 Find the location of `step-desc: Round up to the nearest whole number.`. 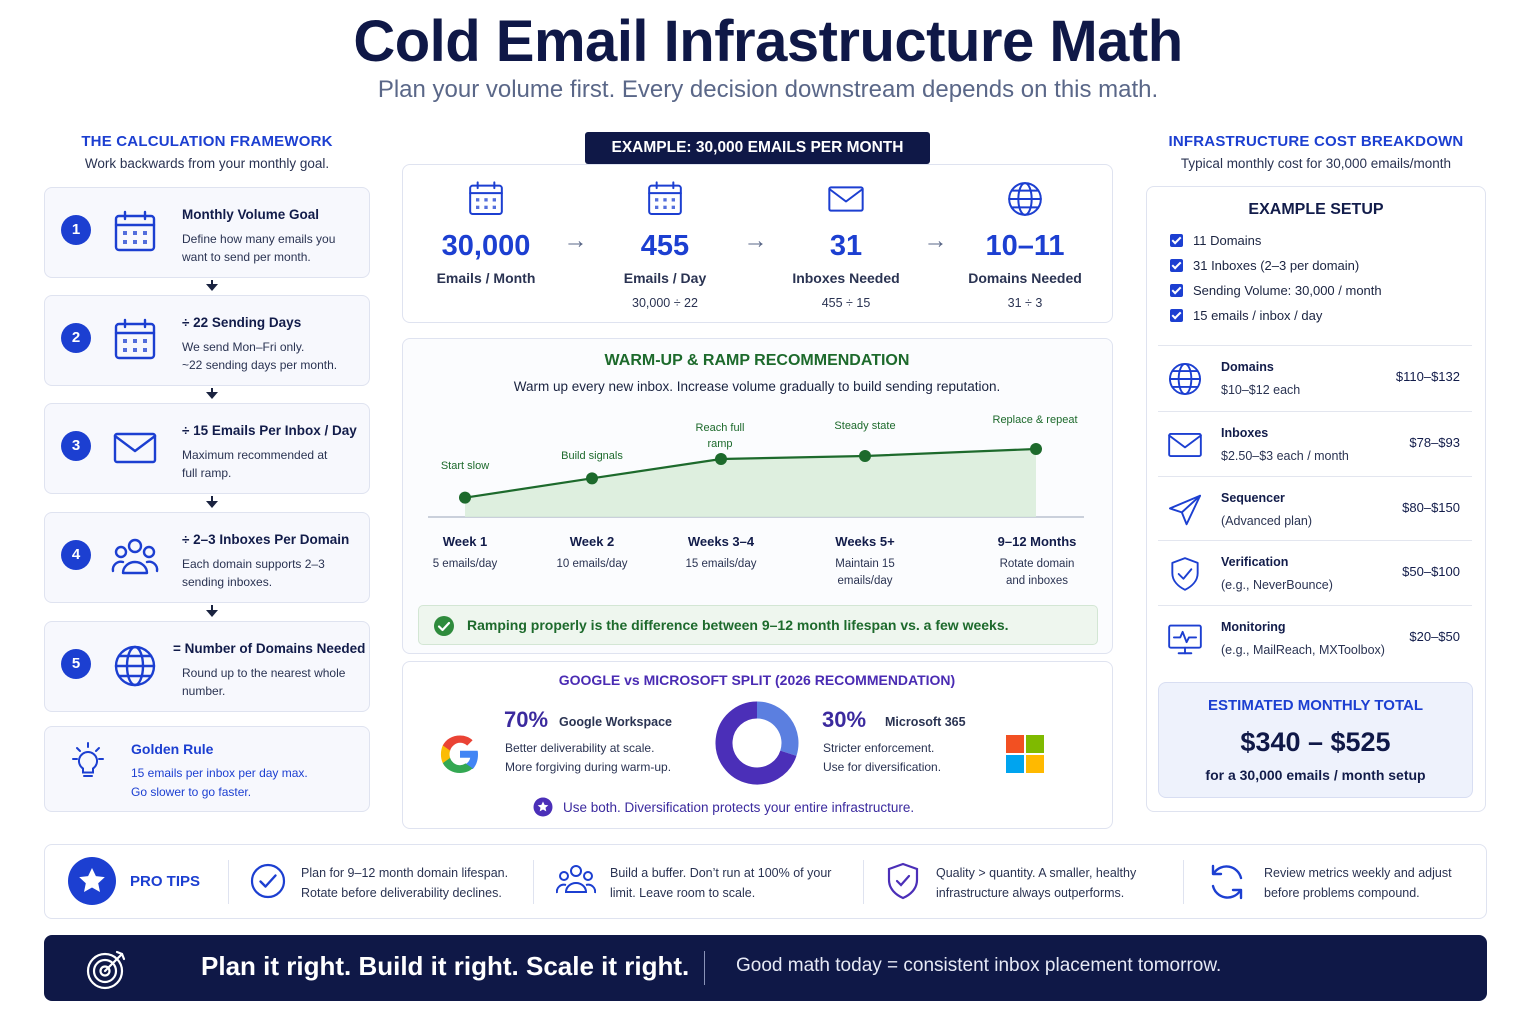

step-desc: Round up to the nearest whole number. is located at coordinates (264, 682).